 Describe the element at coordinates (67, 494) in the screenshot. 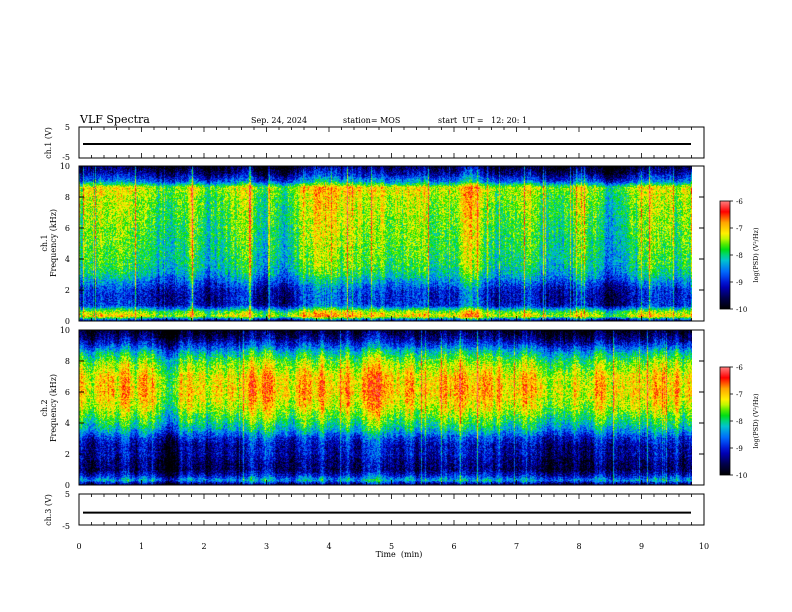

I see `ch3-ytick-top: 5` at that location.